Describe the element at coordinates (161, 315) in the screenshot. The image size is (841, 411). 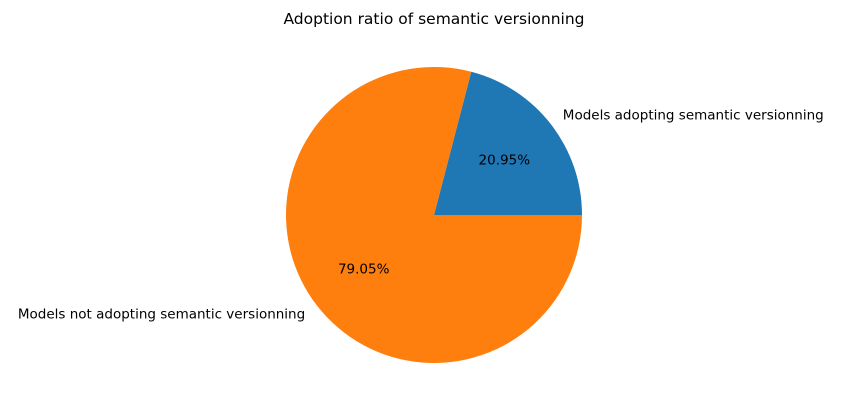
I see `slice-label-2: Models not adopting semantic versionning` at that location.